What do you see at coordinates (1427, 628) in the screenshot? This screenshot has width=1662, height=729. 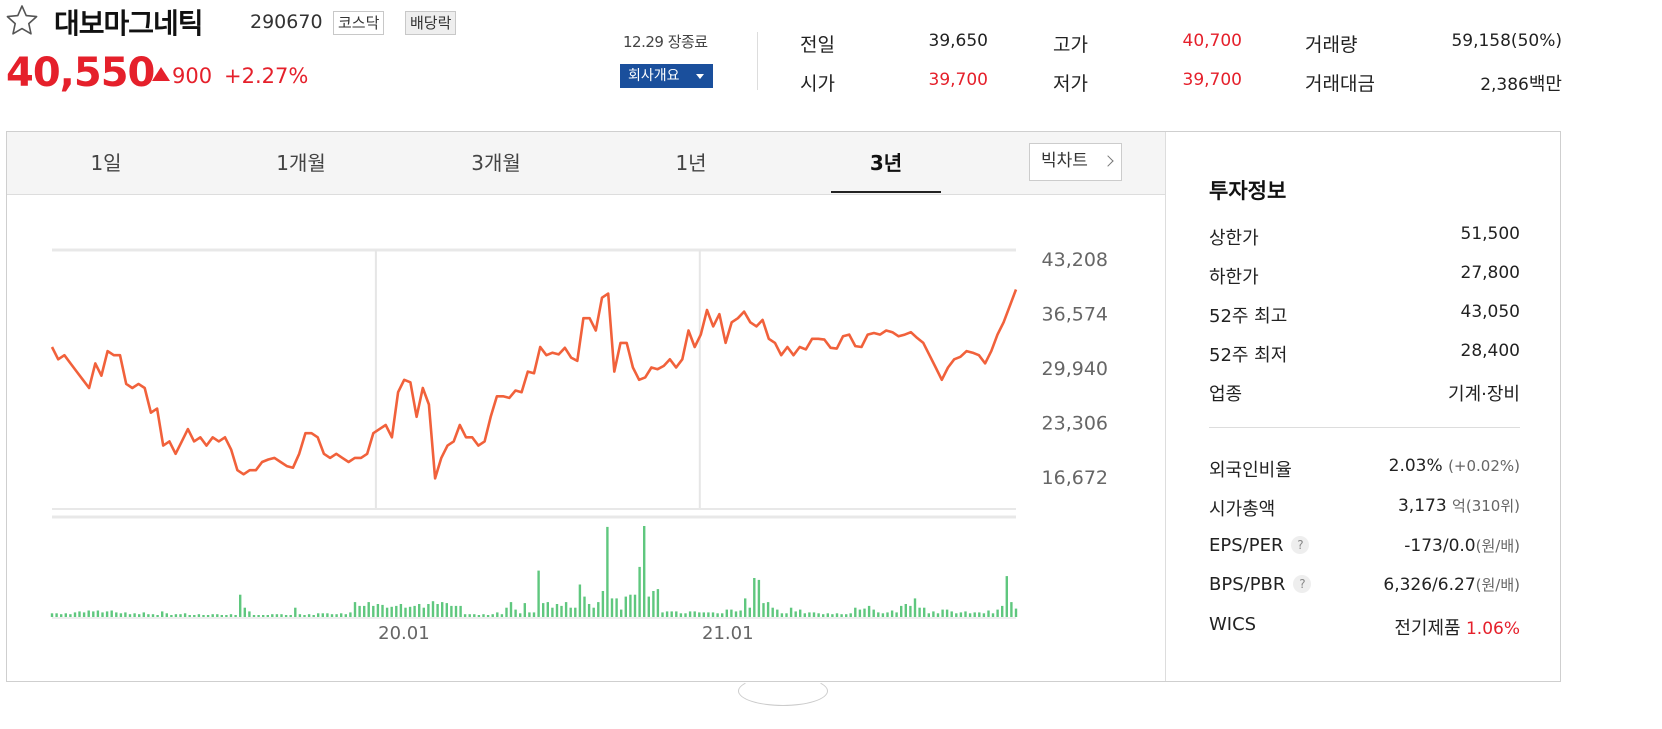 I see `wics-value: 전기제품` at bounding box center [1427, 628].